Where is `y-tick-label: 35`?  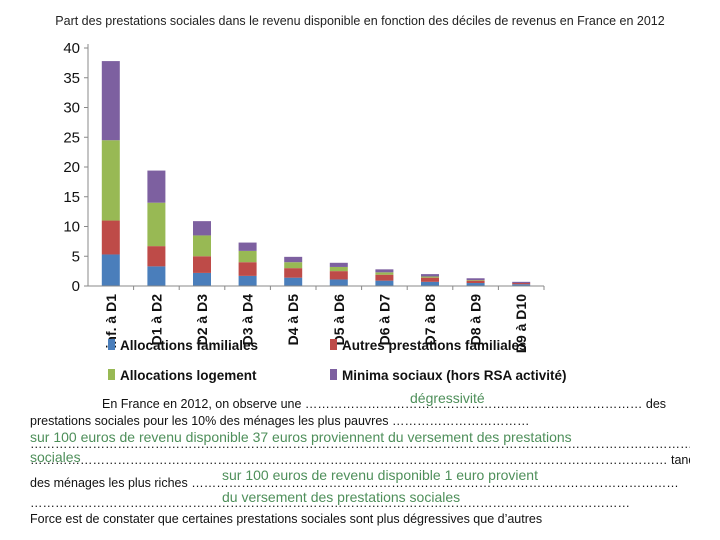
y-tick-label: 35 is located at coordinates (71, 78).